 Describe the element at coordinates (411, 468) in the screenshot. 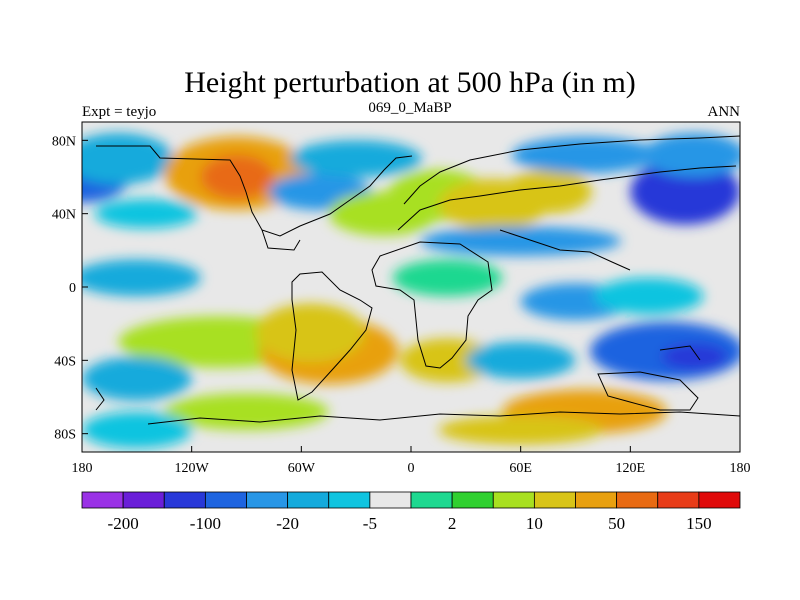

I see `x-tick-label: 0` at that location.